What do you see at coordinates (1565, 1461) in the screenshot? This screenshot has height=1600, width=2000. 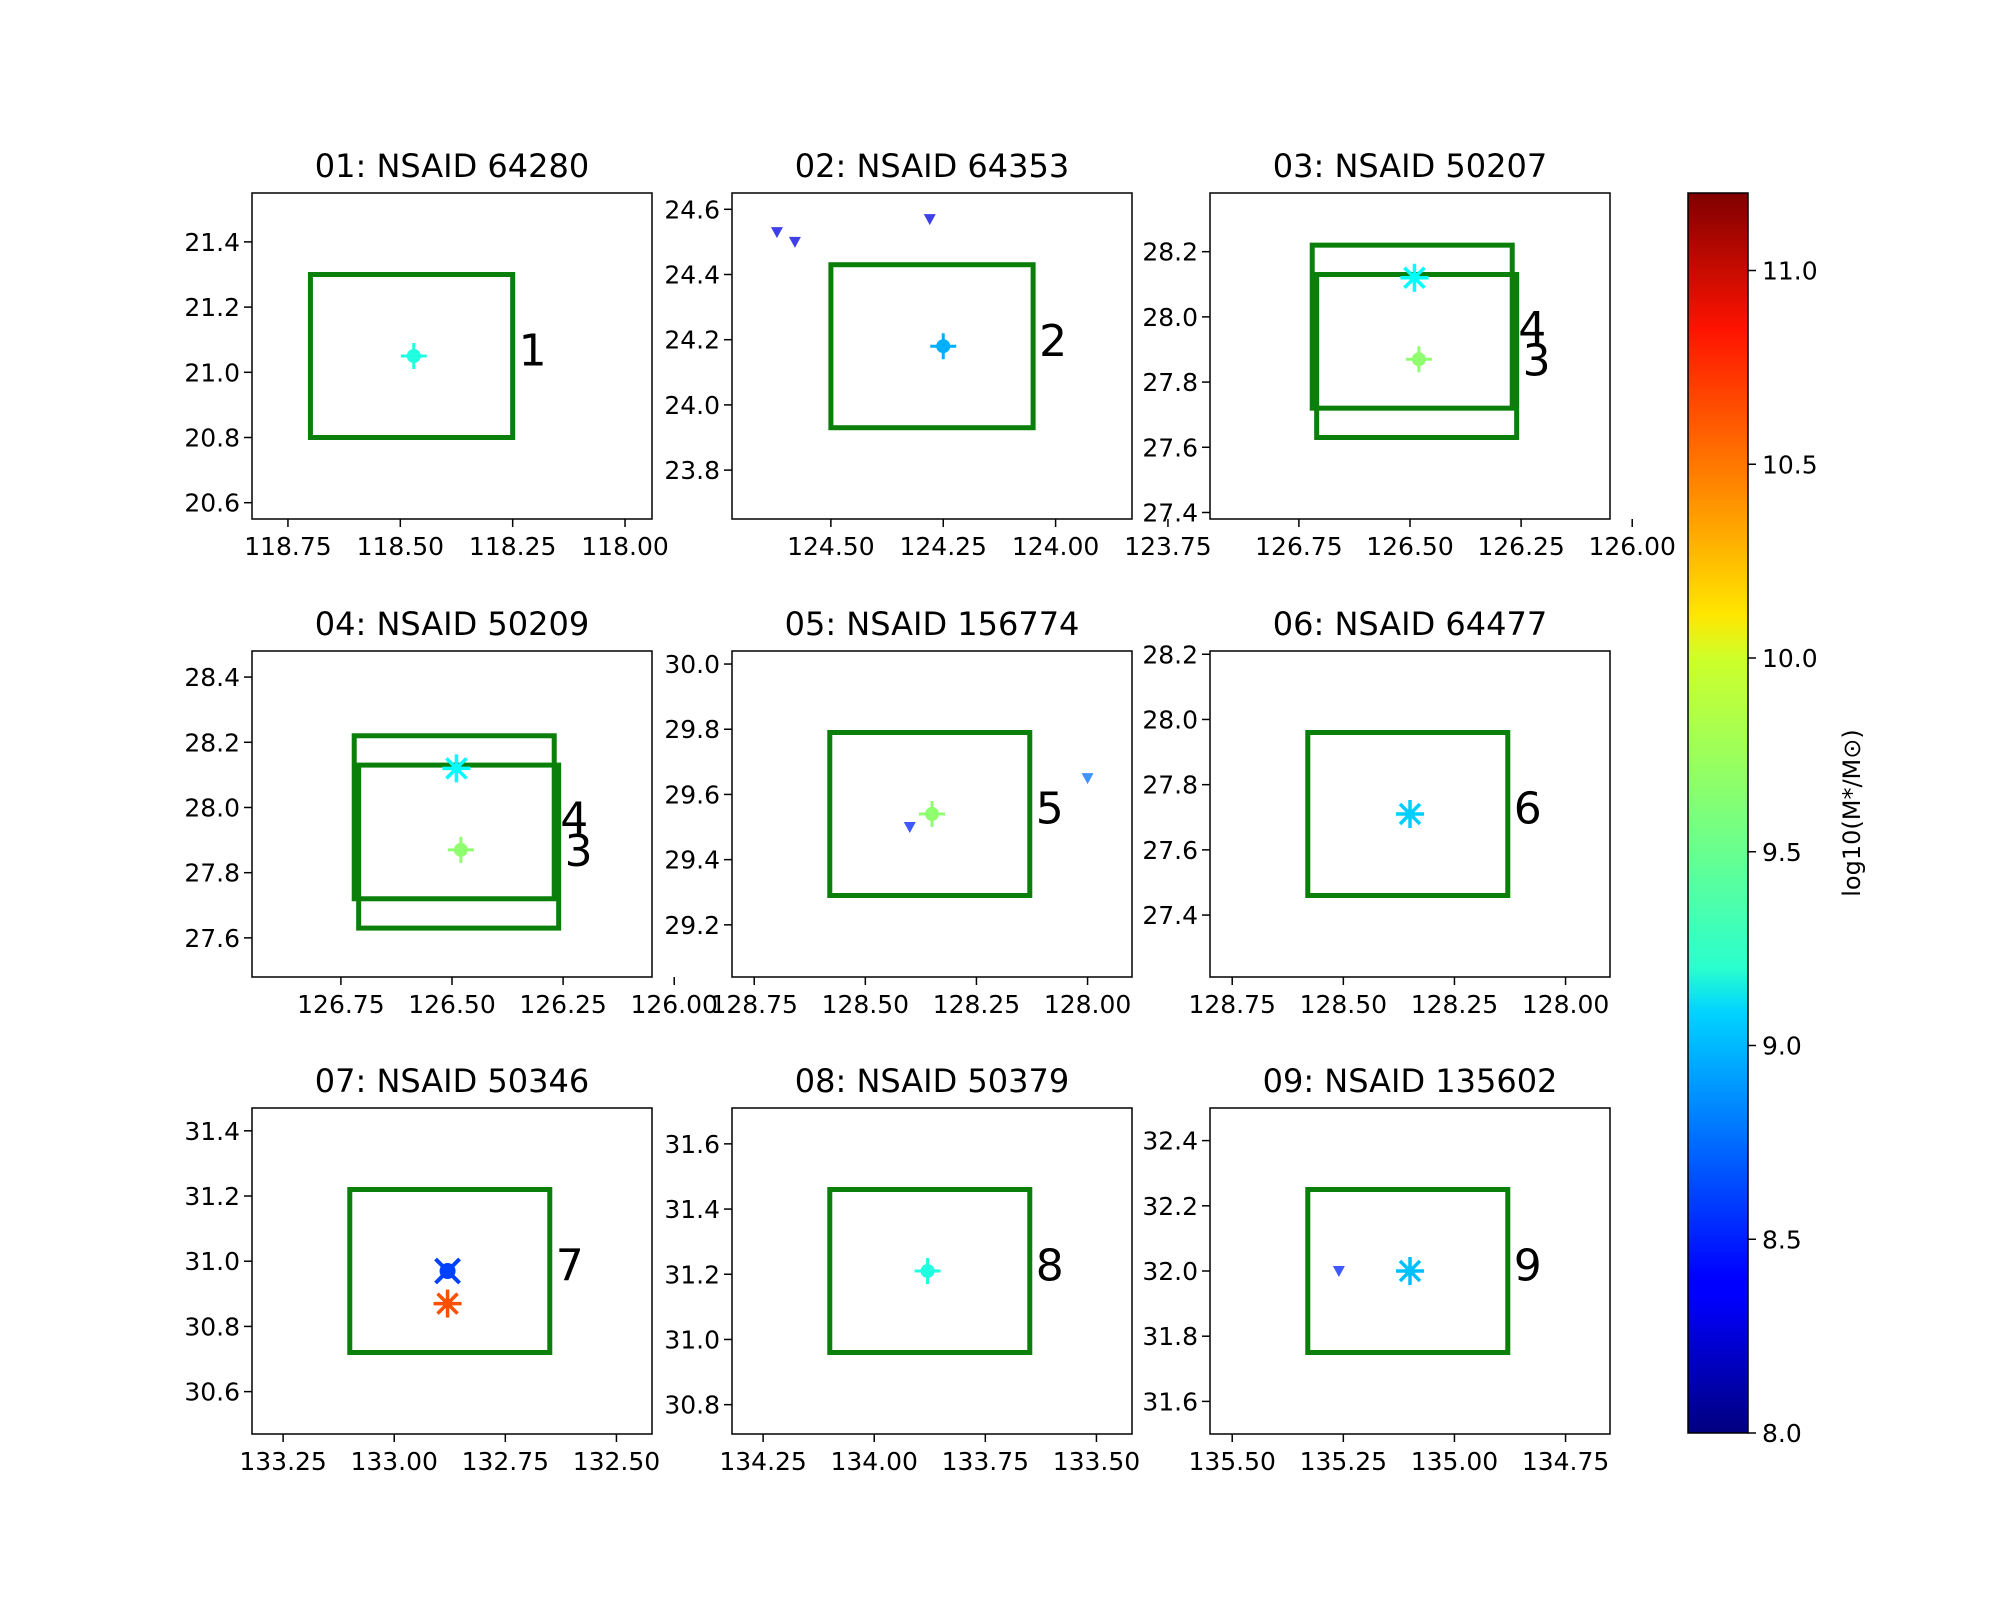 I see `x-tick-label: 134.75` at bounding box center [1565, 1461].